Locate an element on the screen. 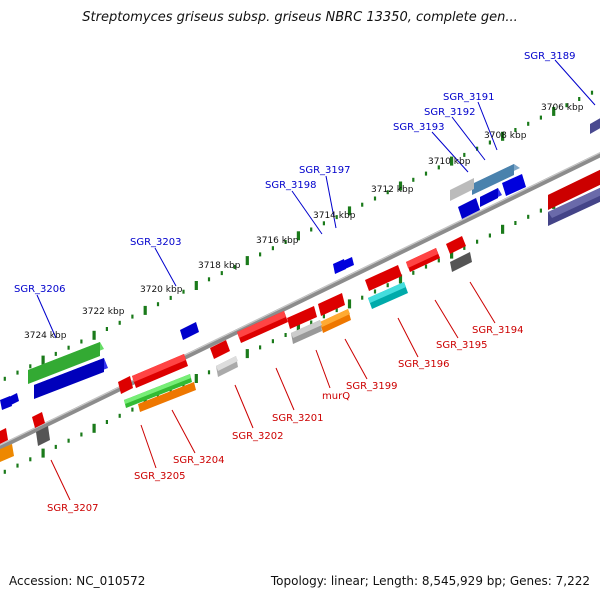 The width and height of the screenshot is (600, 600). gene-label-sgr-3189: SGR_3189 is located at coordinates (550, 56).